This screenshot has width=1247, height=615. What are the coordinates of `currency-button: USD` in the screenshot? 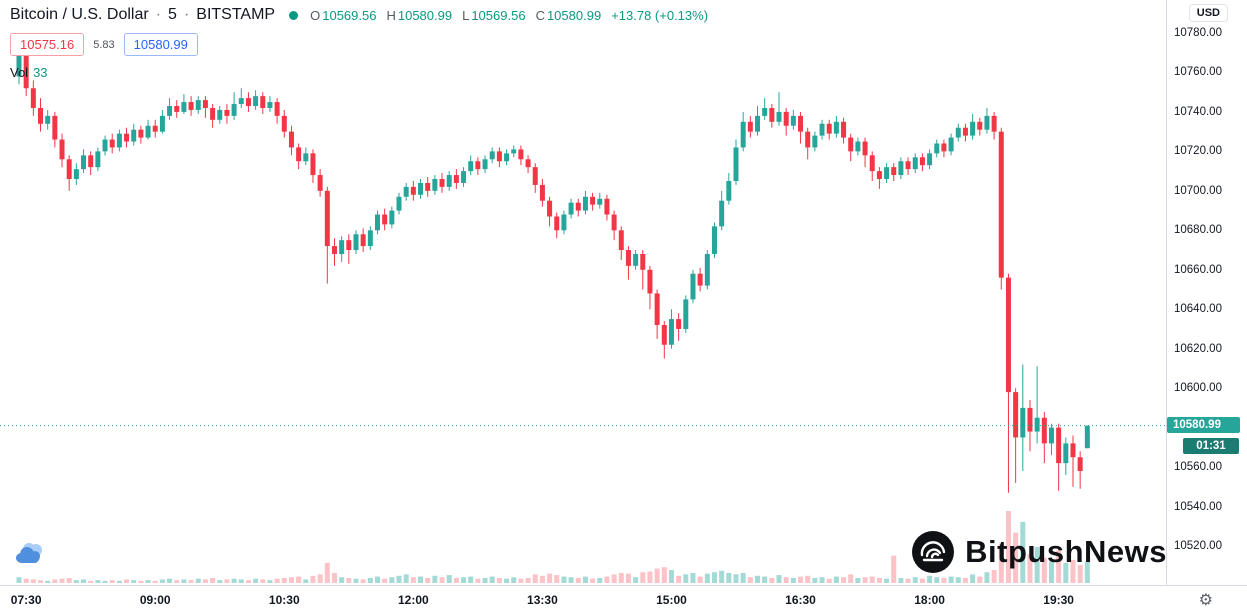 It's located at (1208, 13).